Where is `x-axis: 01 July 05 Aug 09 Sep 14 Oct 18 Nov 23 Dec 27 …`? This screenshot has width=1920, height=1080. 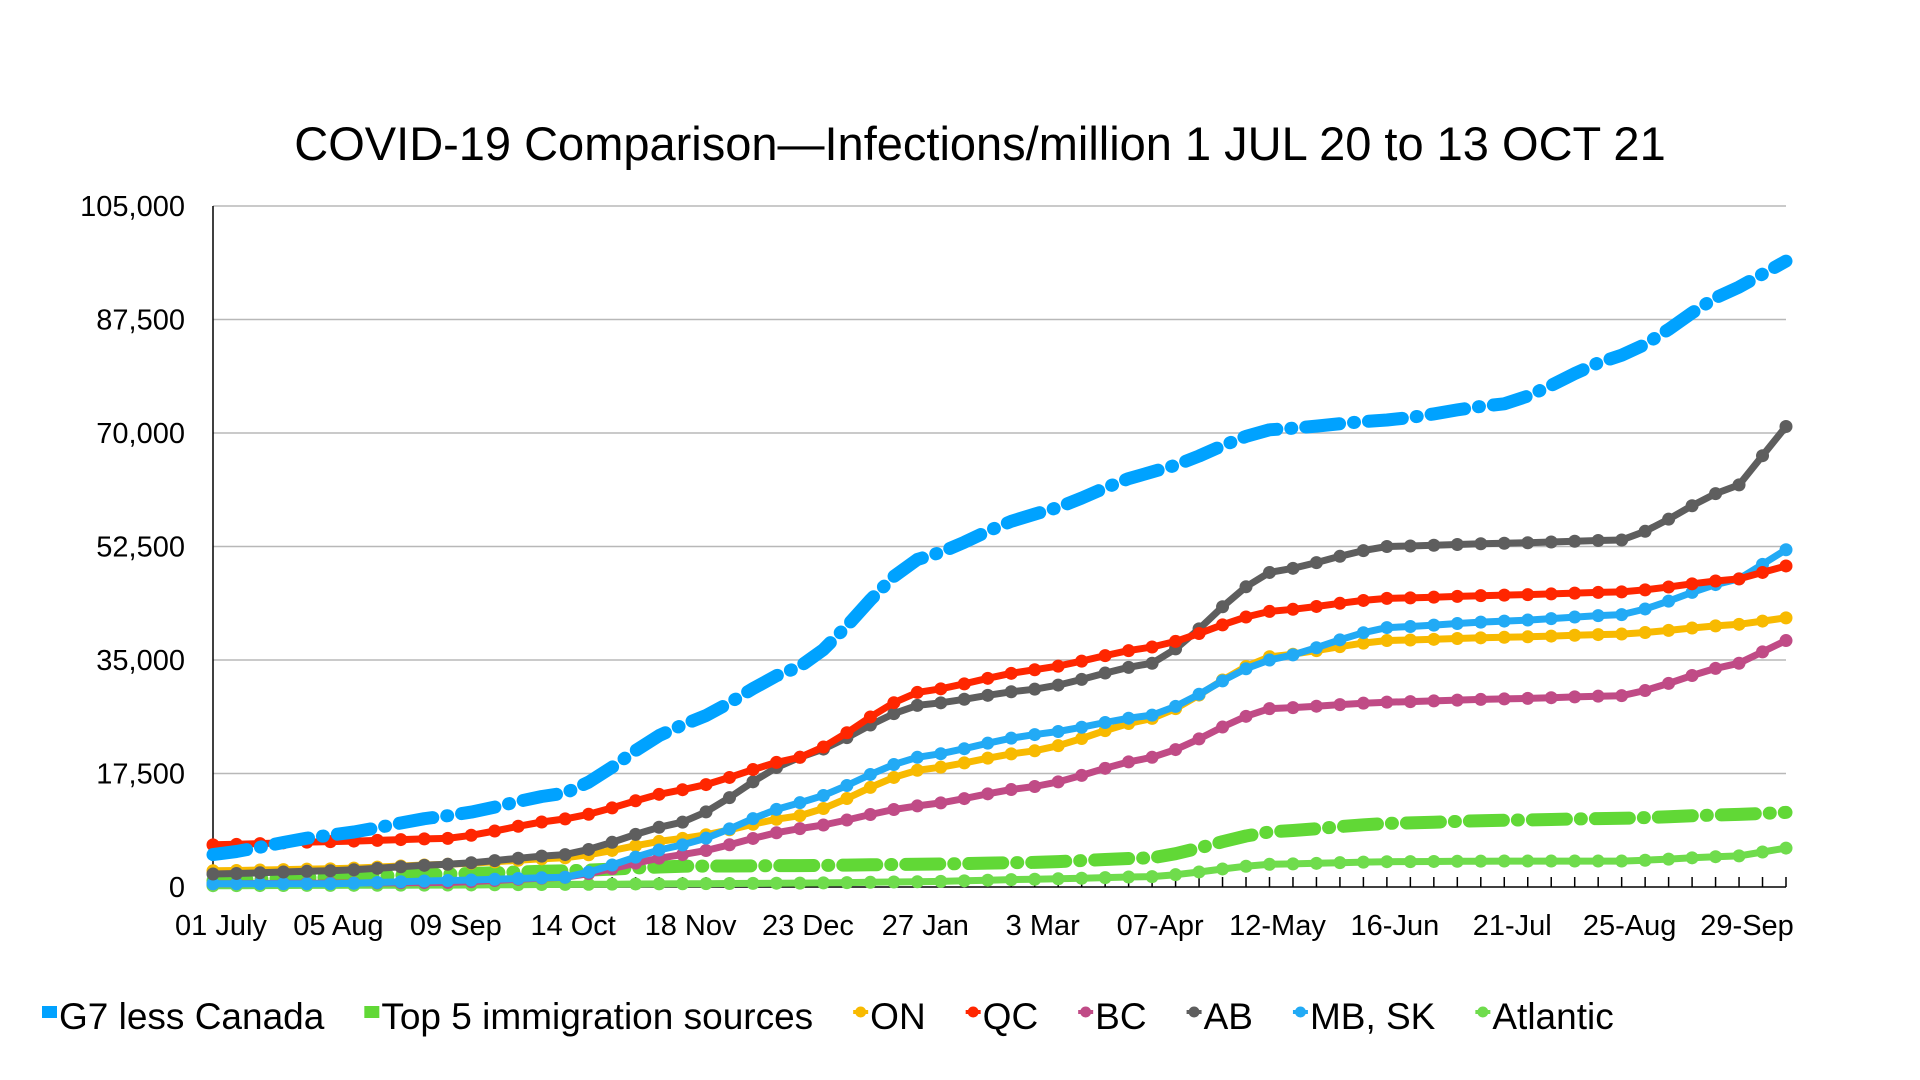
x-axis: 01 July 05 Aug 09 Sep 14 Oct 18 Nov 23 Dec 27 … is located at coordinates (984, 909).